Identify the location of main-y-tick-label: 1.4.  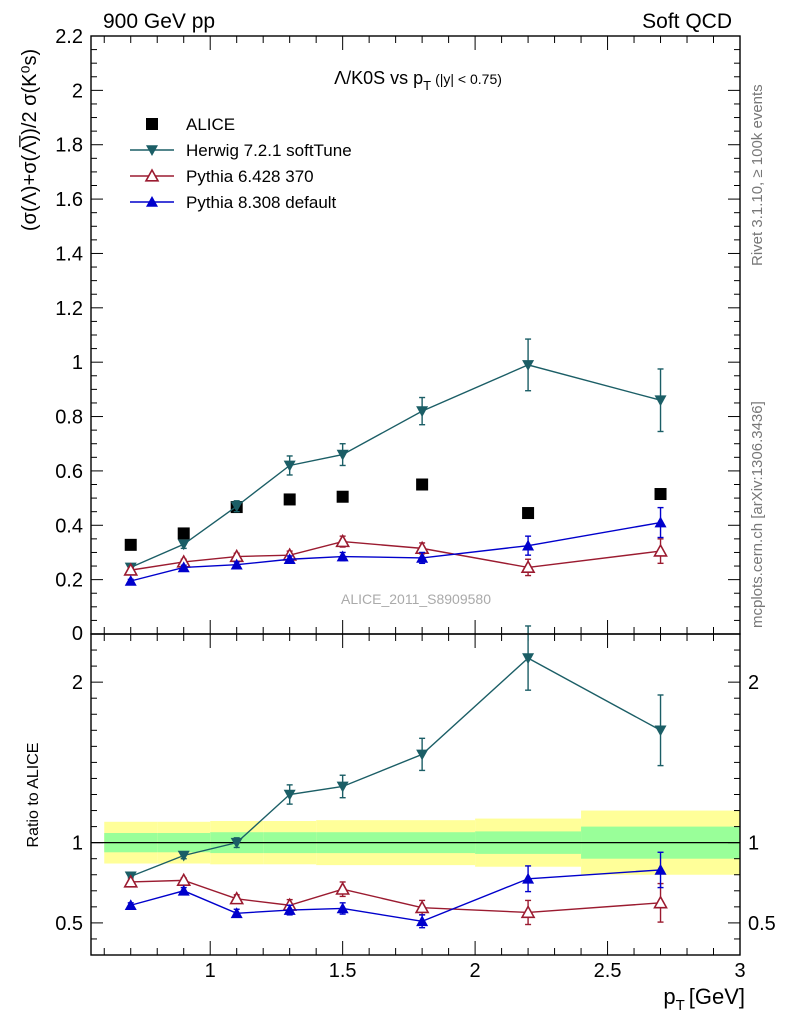
(69, 254).